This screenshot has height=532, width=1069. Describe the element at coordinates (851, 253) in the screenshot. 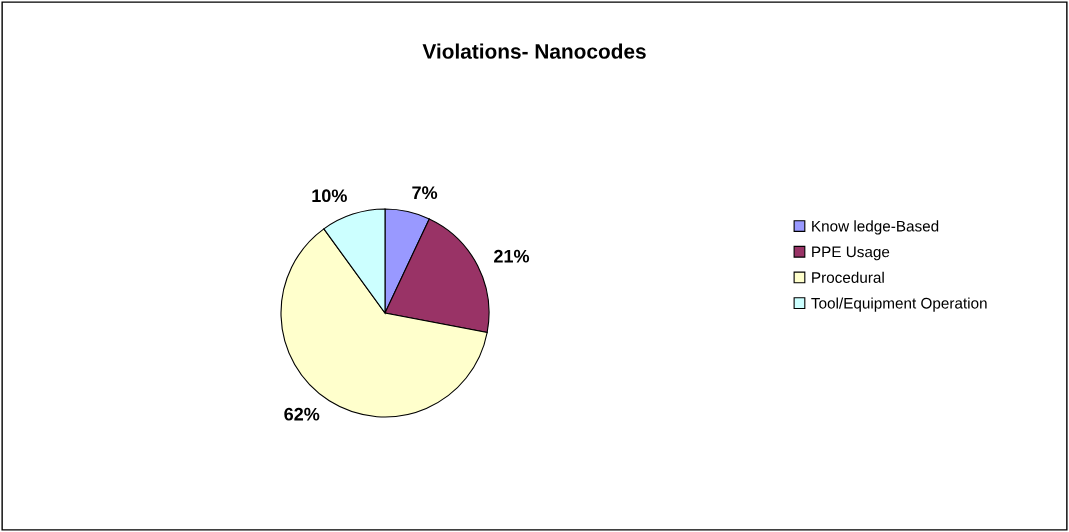

I see `legend-label: PPE Usage` at that location.